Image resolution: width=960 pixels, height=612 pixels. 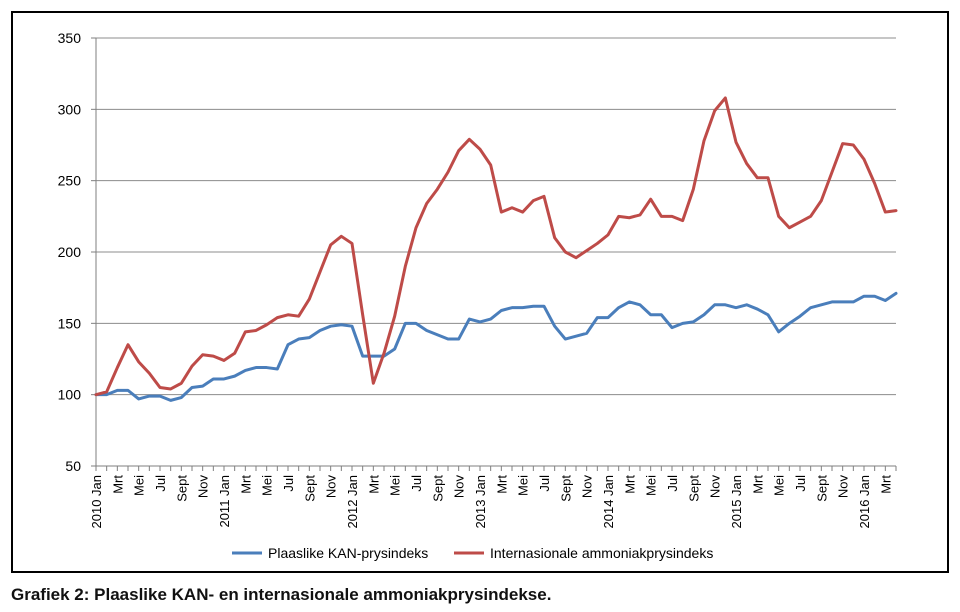 What do you see at coordinates (348, 553) in the screenshot?
I see `legend-label-plaaslike-kan: Plaaslike KAN-prysindeks` at bounding box center [348, 553].